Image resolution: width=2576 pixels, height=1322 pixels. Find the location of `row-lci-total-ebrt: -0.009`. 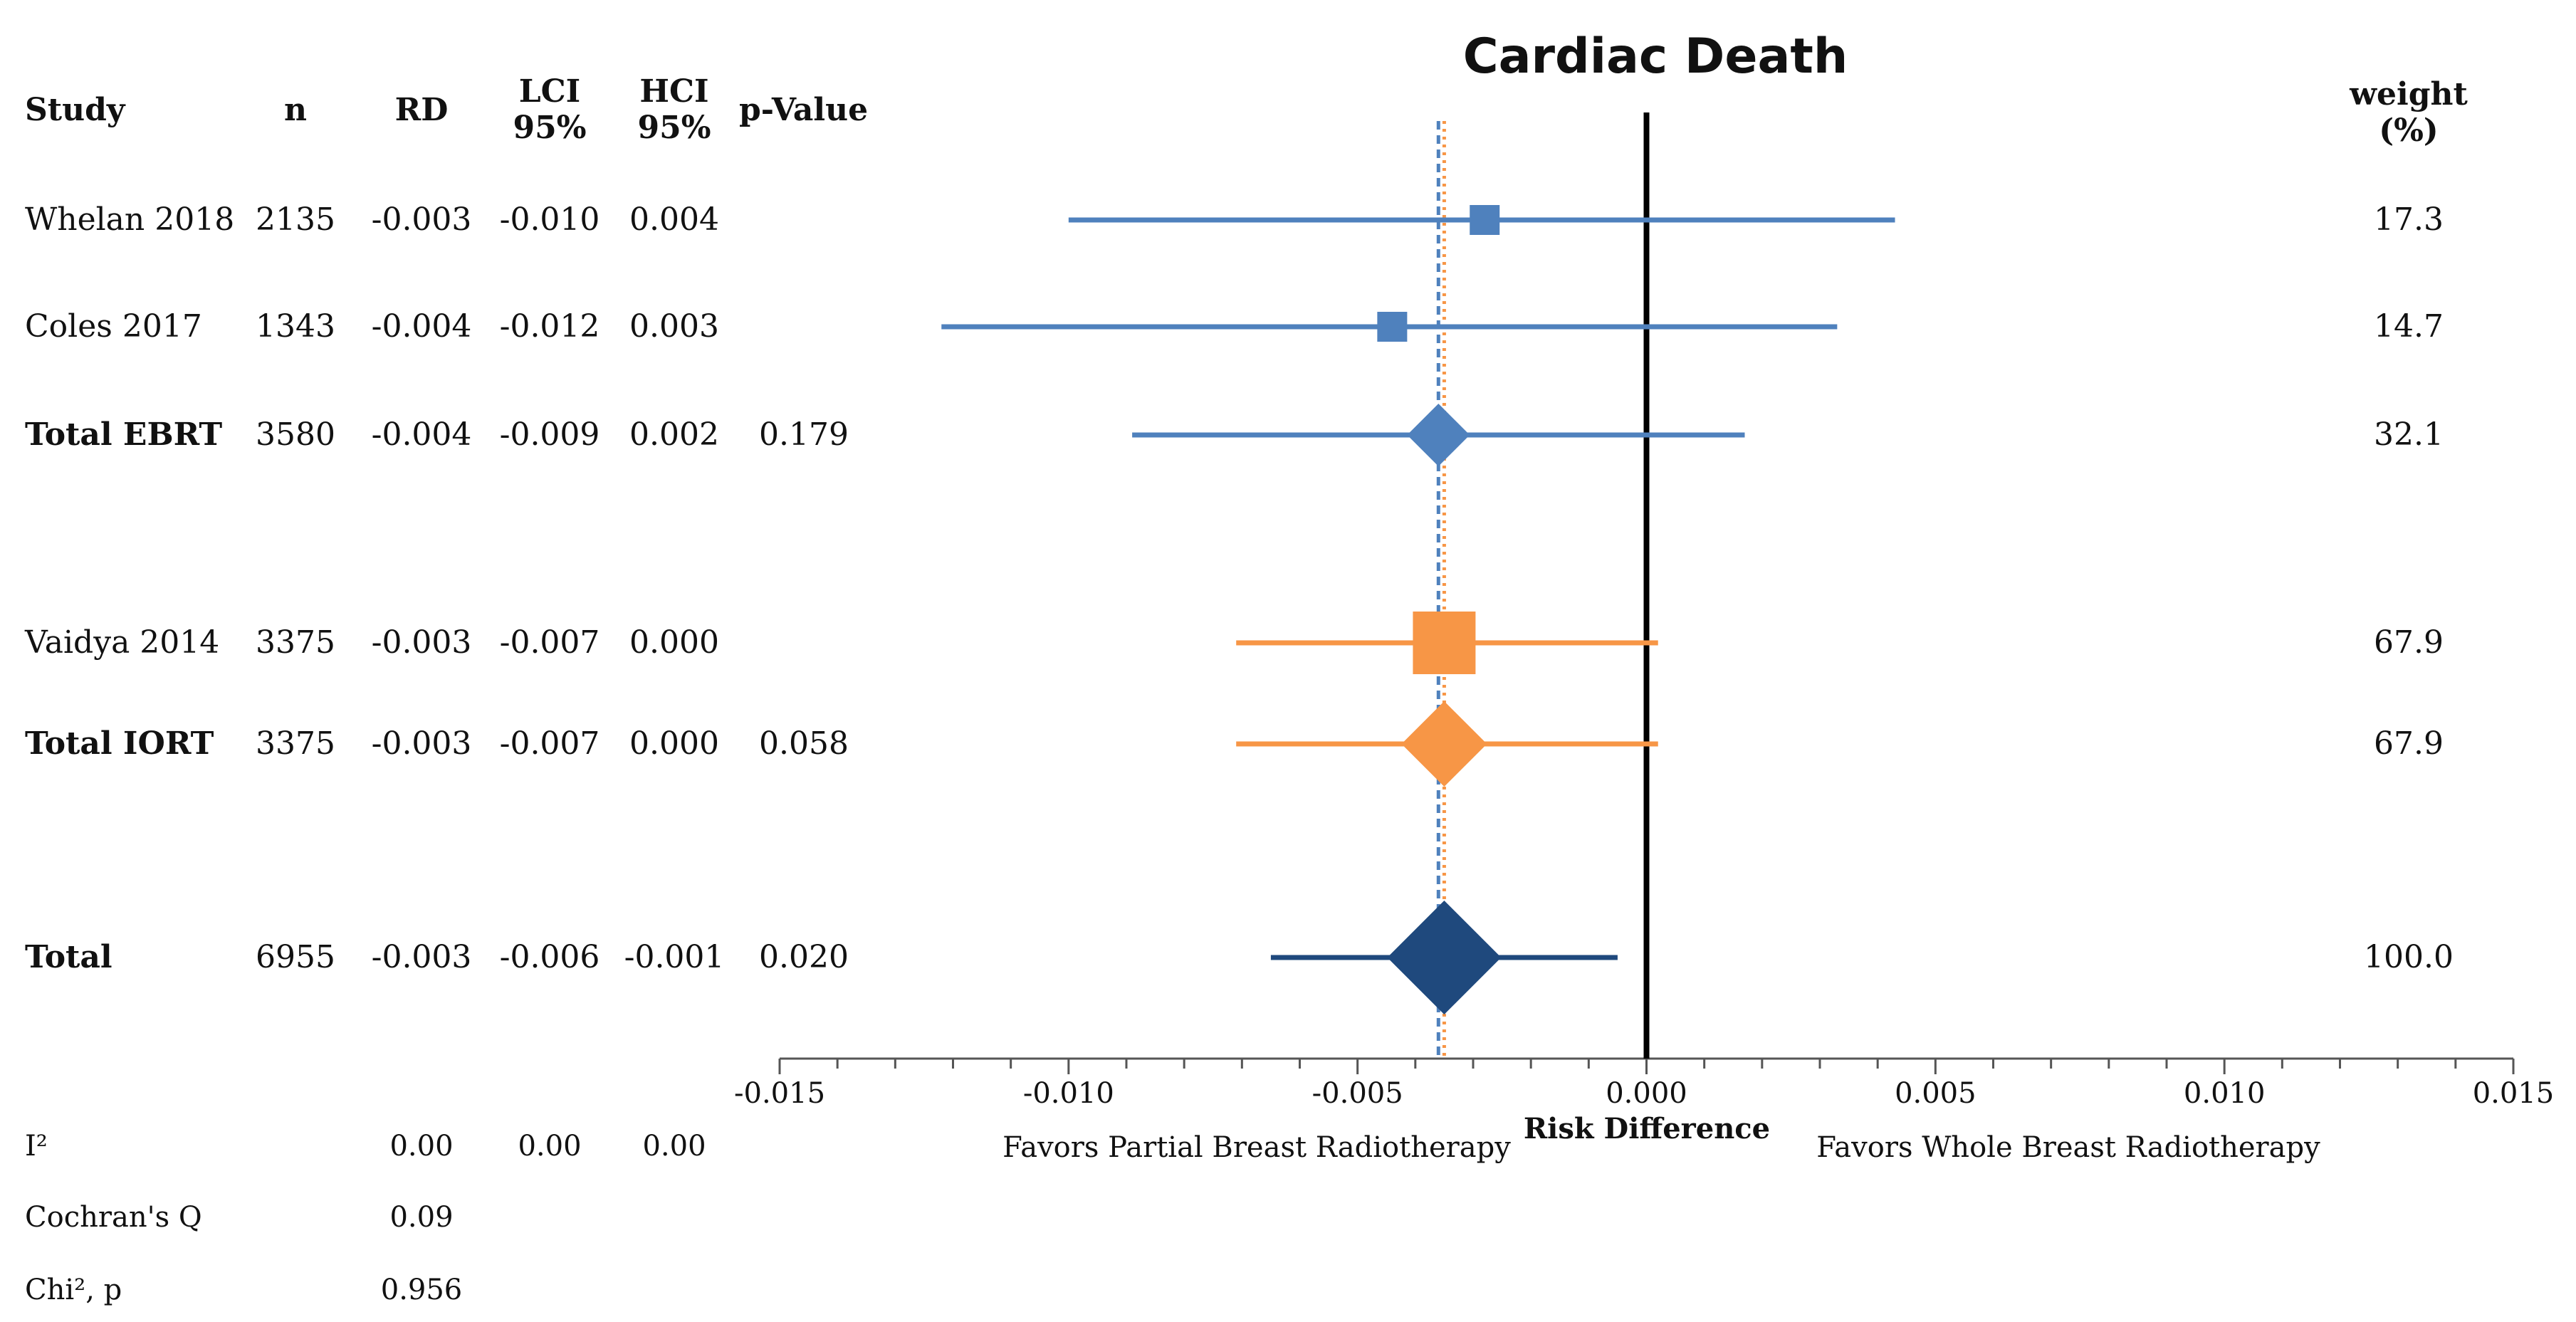

row-lci-total-ebrt: -0.009 is located at coordinates (549, 434).